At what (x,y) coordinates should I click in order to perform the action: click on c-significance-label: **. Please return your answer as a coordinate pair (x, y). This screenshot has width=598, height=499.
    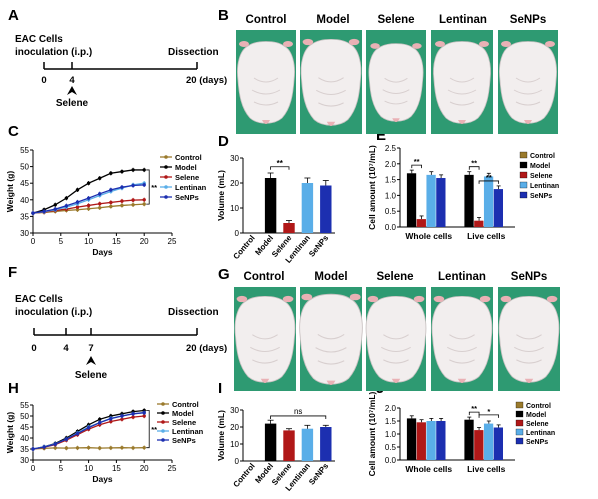
    Looking at the image, I should click on (154, 187).